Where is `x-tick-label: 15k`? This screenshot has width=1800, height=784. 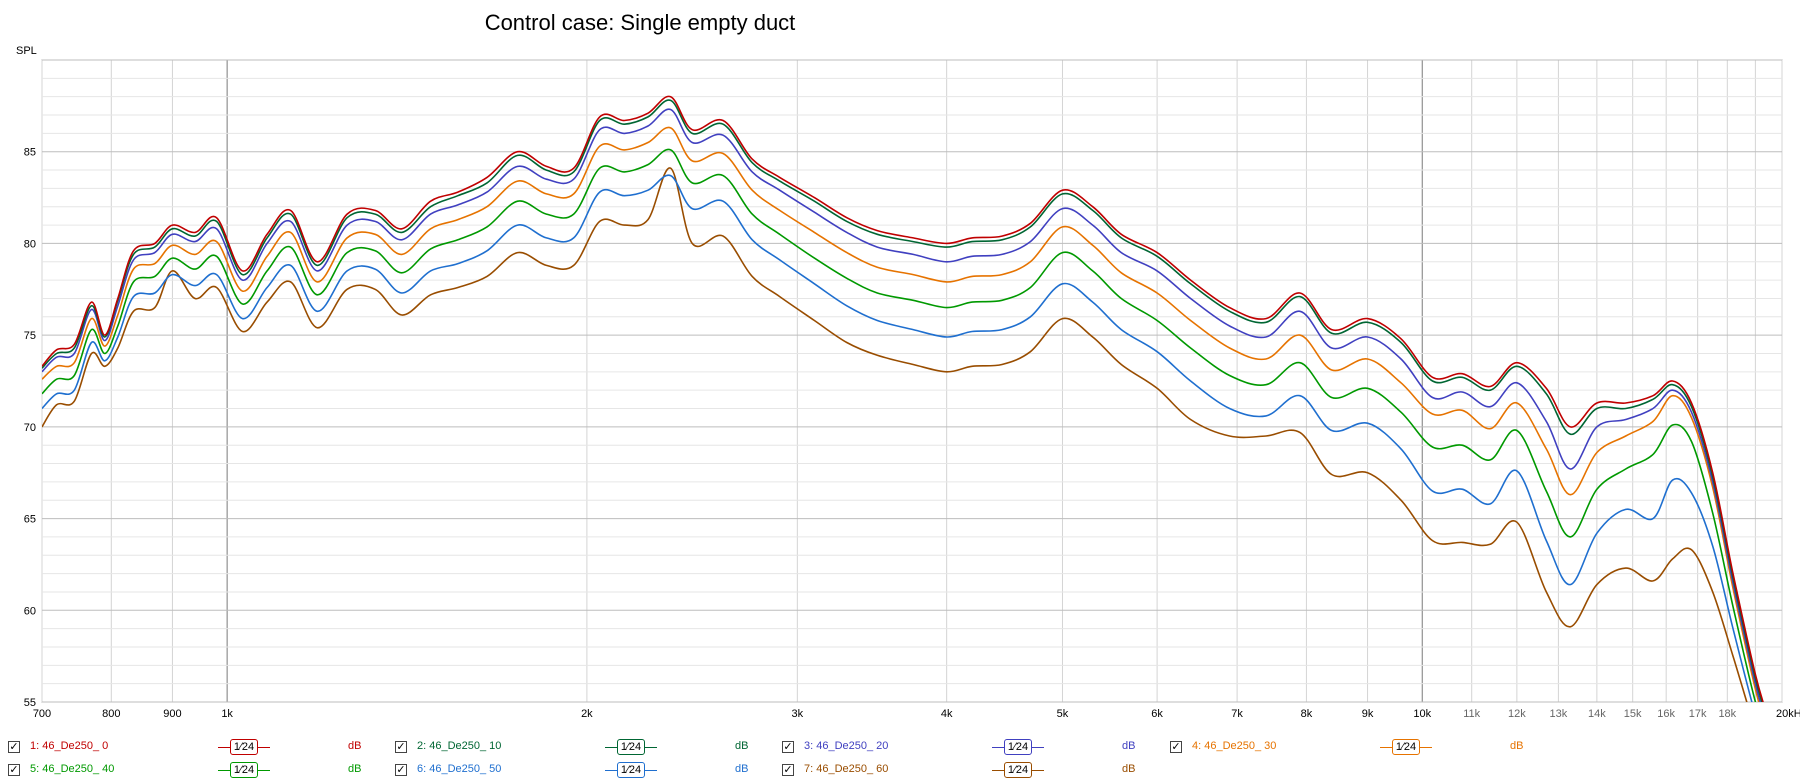
x-tick-label: 15k is located at coordinates (1633, 714).